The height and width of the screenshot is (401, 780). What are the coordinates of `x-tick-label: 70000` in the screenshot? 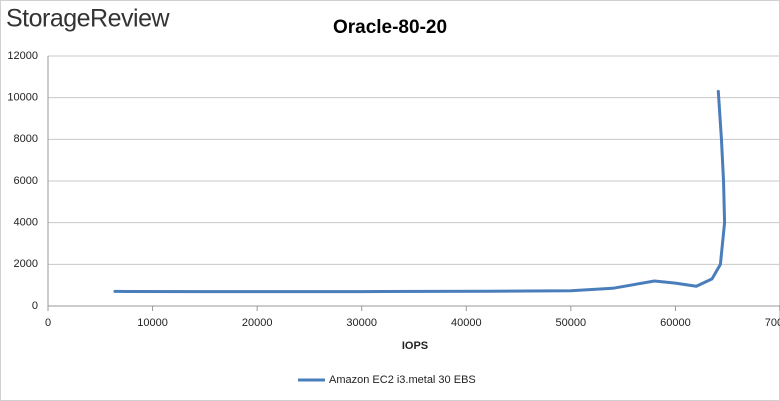 It's located at (772, 323).